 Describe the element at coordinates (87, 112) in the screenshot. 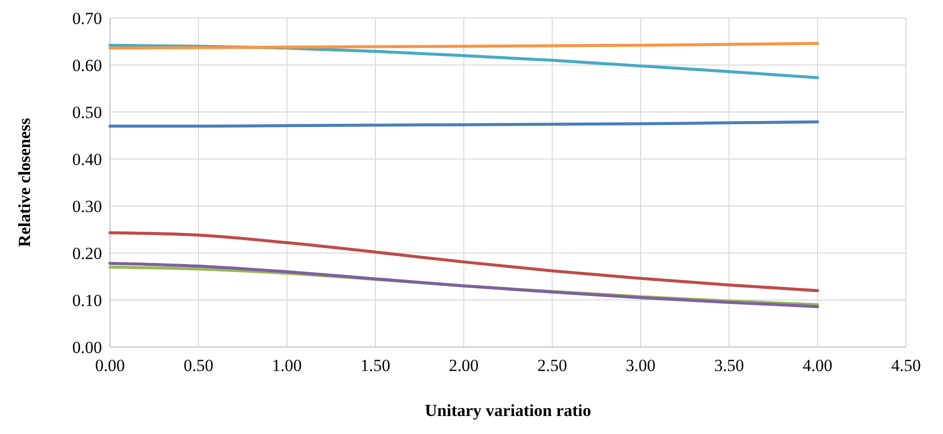

I see `y-tick-label: 0.50` at that location.